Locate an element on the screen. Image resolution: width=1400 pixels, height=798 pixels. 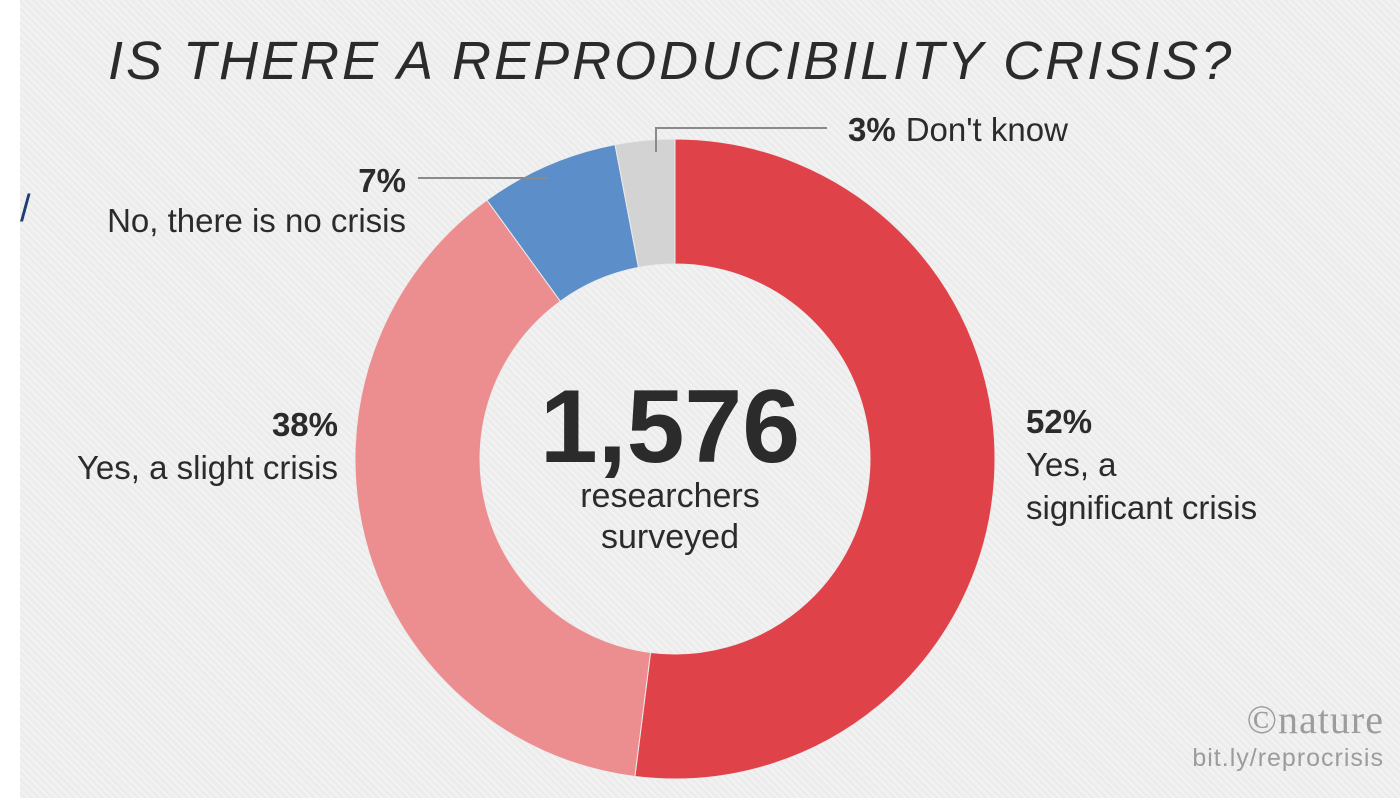
slice-label-dont-know: 3% Don't know is located at coordinates (958, 129).